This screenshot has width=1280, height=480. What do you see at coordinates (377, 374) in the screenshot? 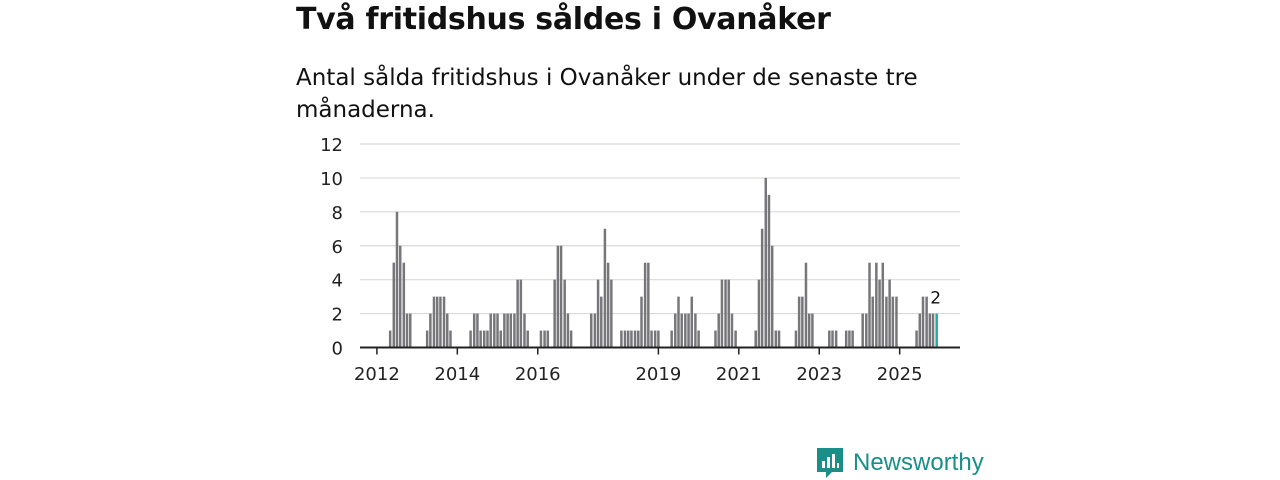
I see `x-tick-label: 2012` at bounding box center [377, 374].